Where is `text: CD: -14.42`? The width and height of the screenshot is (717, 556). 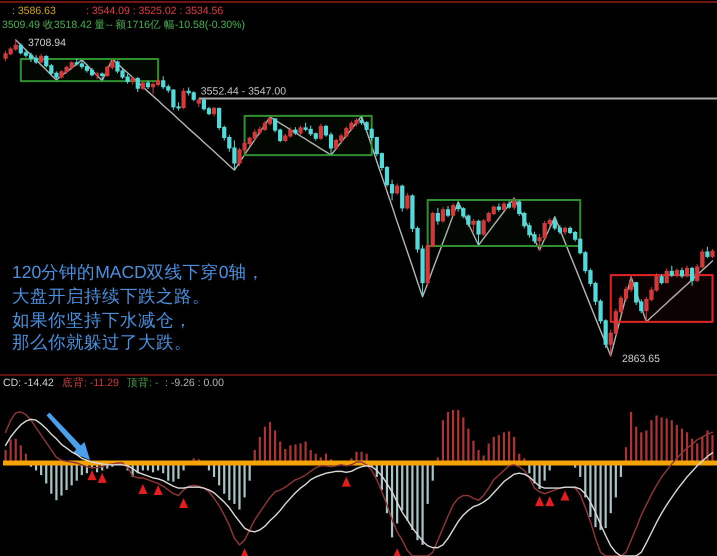 text: CD: -14.42 is located at coordinates (28, 383).